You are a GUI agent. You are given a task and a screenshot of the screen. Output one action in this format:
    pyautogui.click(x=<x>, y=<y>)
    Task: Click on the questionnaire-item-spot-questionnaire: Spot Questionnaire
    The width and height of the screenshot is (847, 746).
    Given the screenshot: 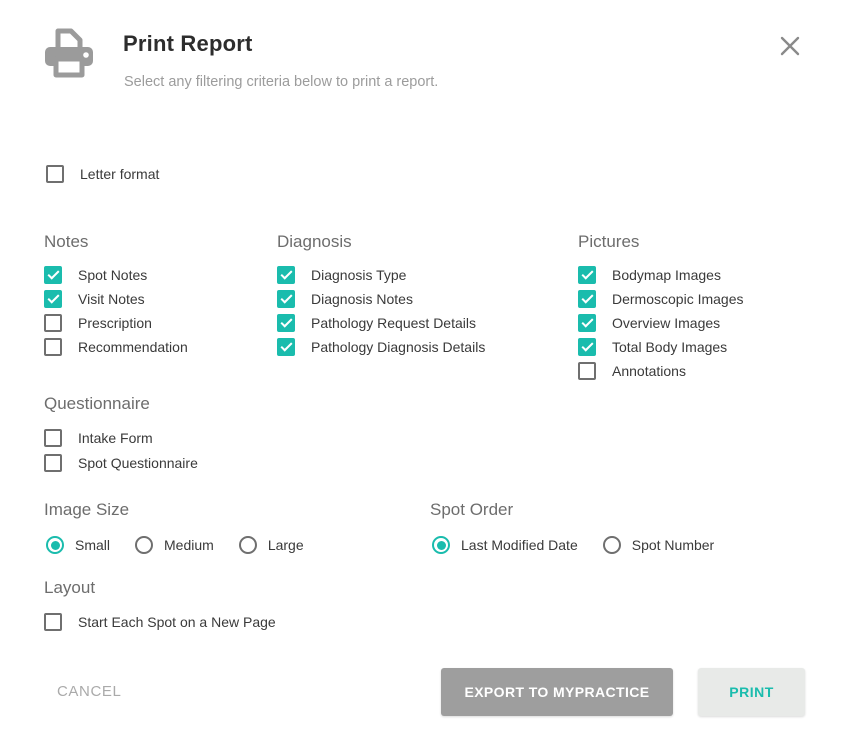 What is the action you would take?
    pyautogui.click(x=121, y=463)
    